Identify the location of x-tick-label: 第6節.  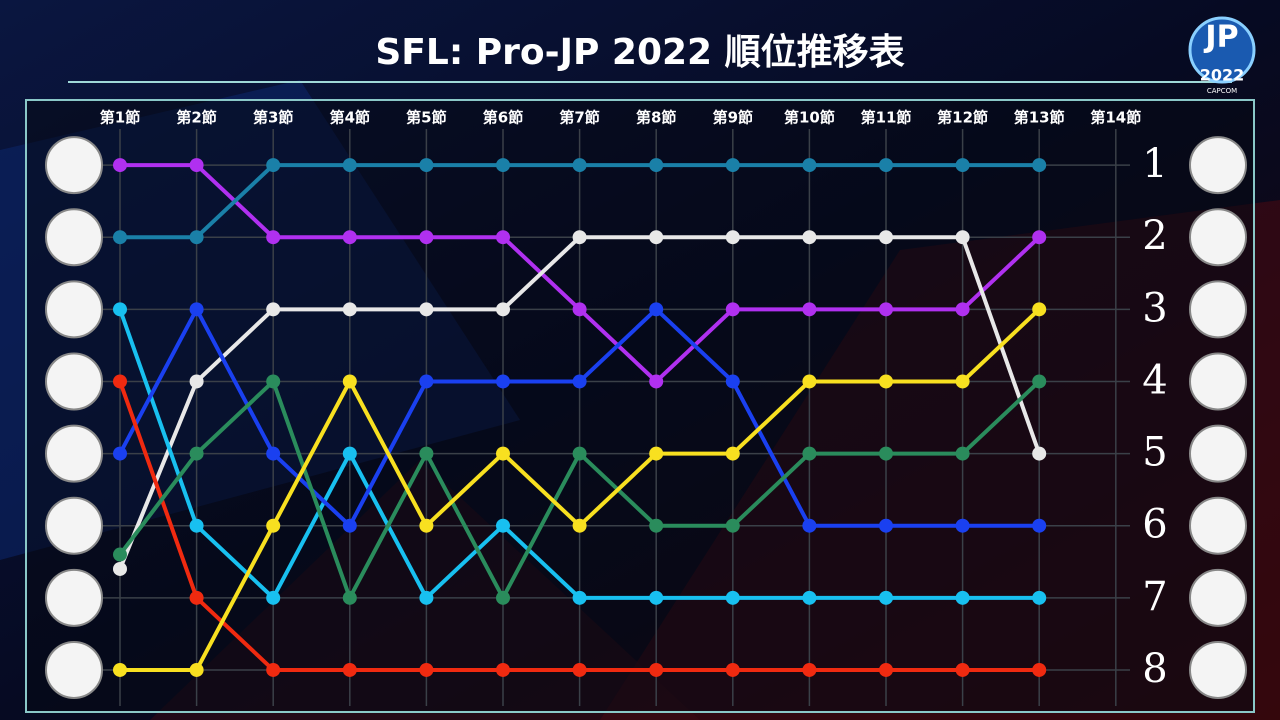
(503, 118).